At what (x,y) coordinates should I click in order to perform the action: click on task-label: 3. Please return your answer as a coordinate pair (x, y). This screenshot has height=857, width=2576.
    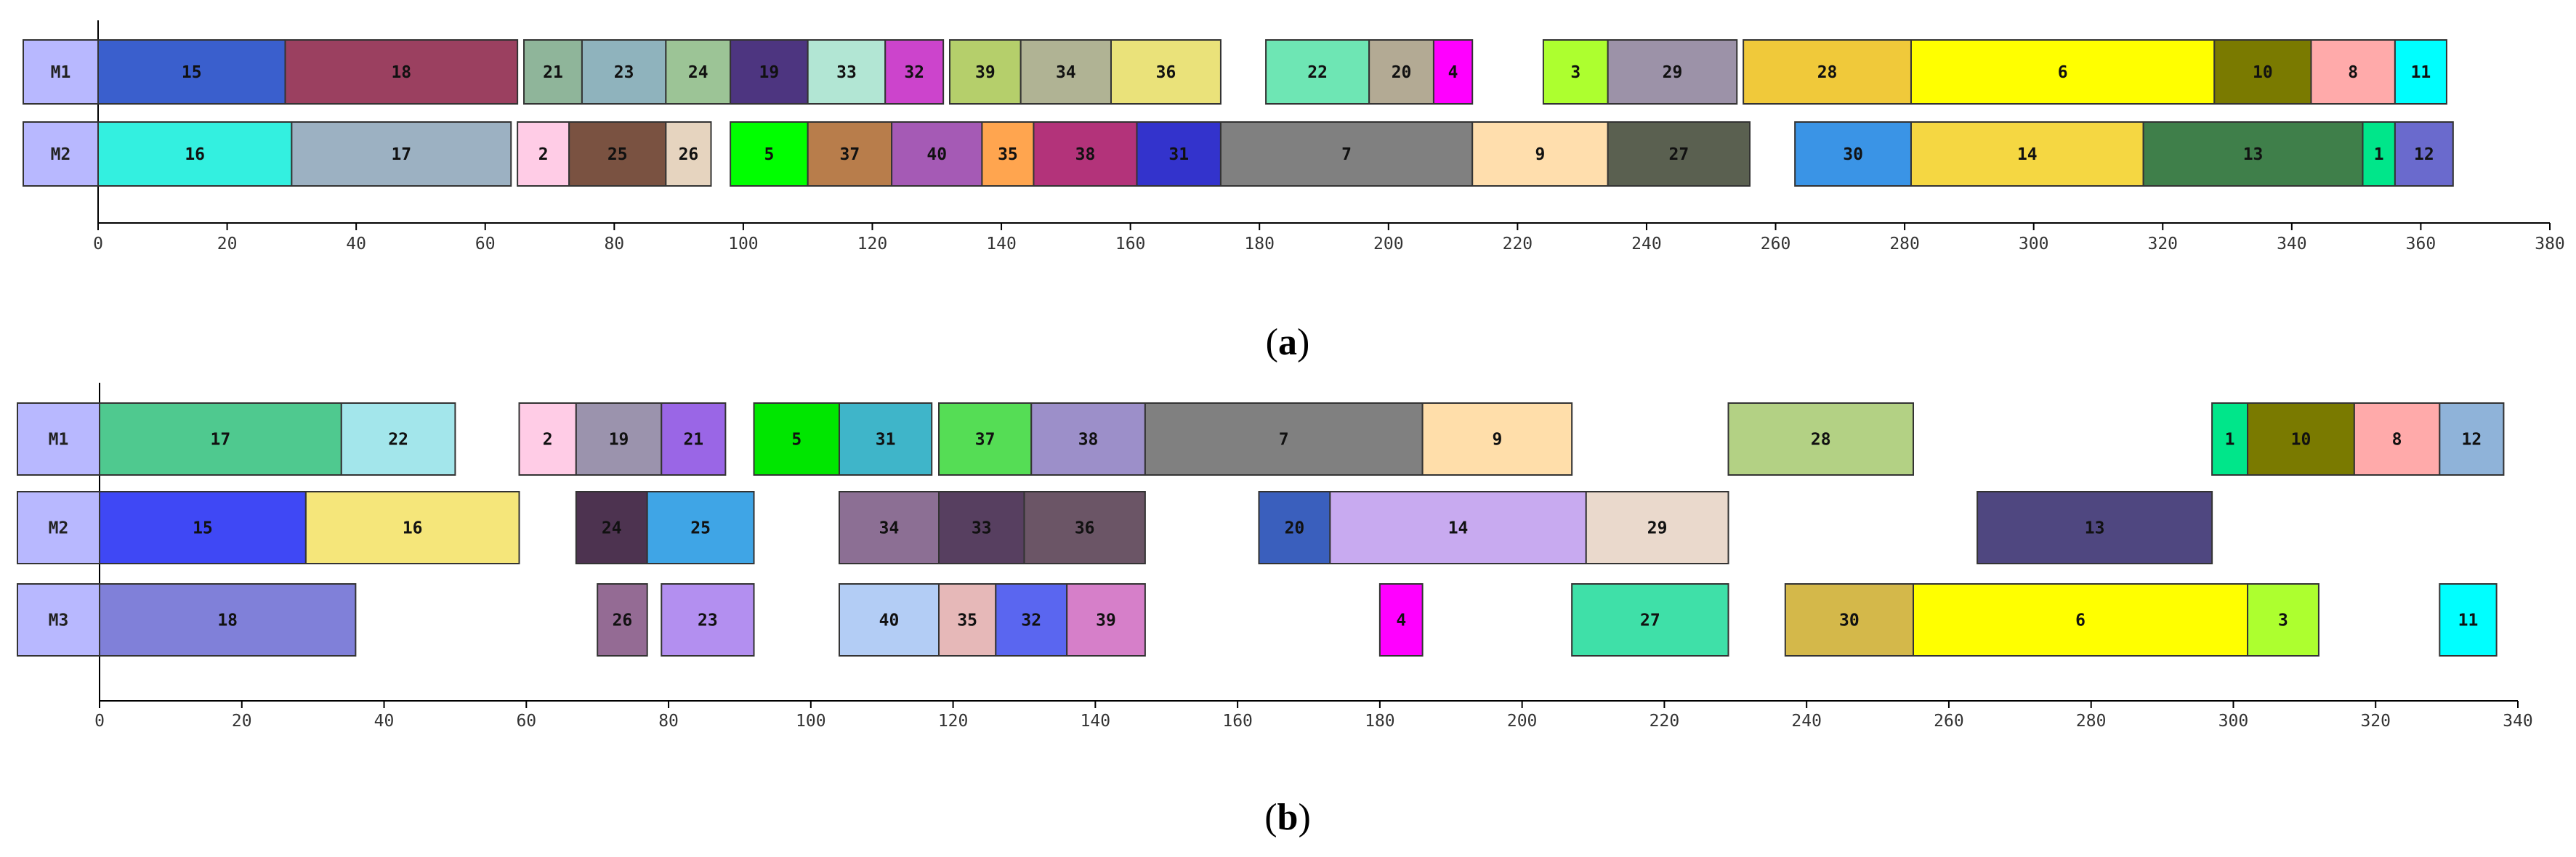
    Looking at the image, I should click on (1575, 72).